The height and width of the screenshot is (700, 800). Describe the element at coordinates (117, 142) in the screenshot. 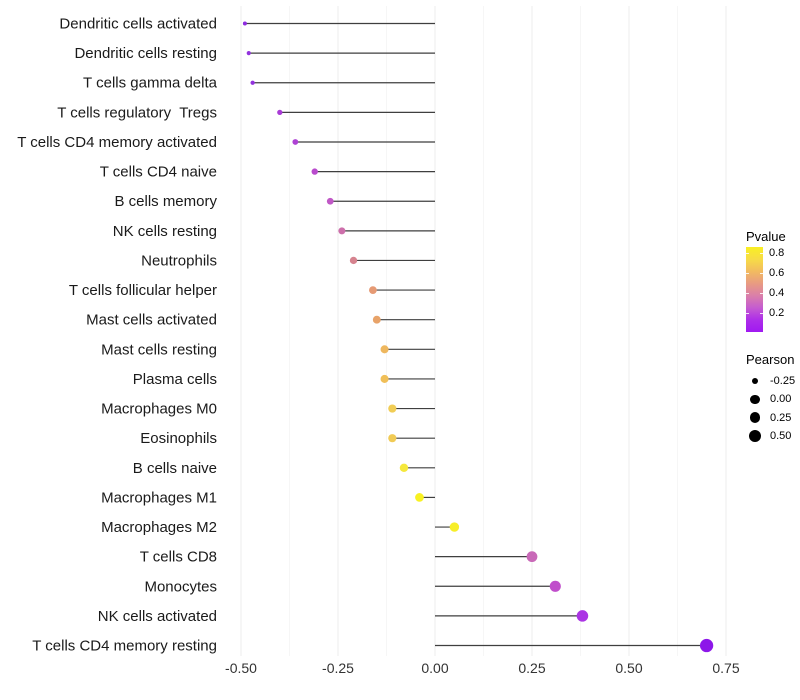

I see `category-label: T cells CD4 memory activated` at that location.